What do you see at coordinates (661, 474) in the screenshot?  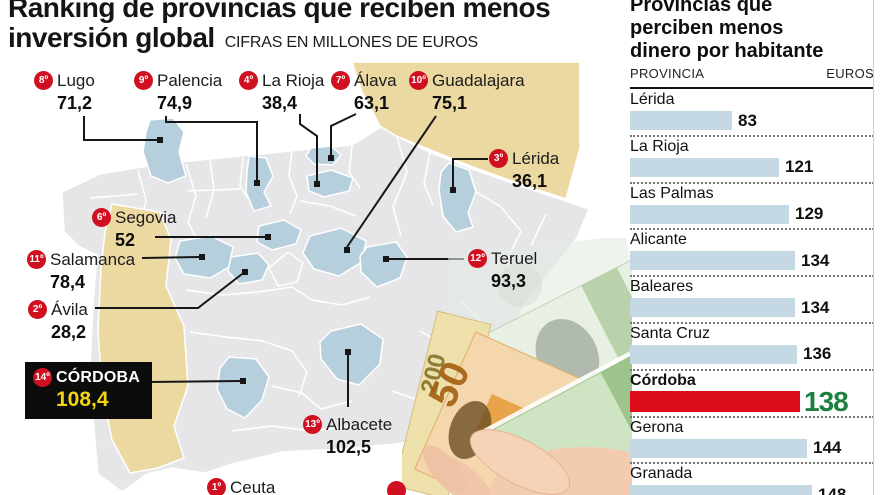 I see `row-province-name: Granada` at bounding box center [661, 474].